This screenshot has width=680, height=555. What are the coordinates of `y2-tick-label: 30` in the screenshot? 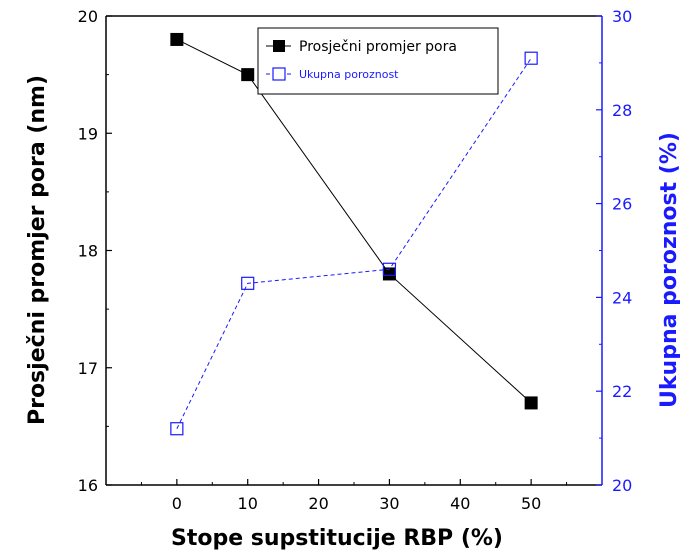 It's located at (622, 16).